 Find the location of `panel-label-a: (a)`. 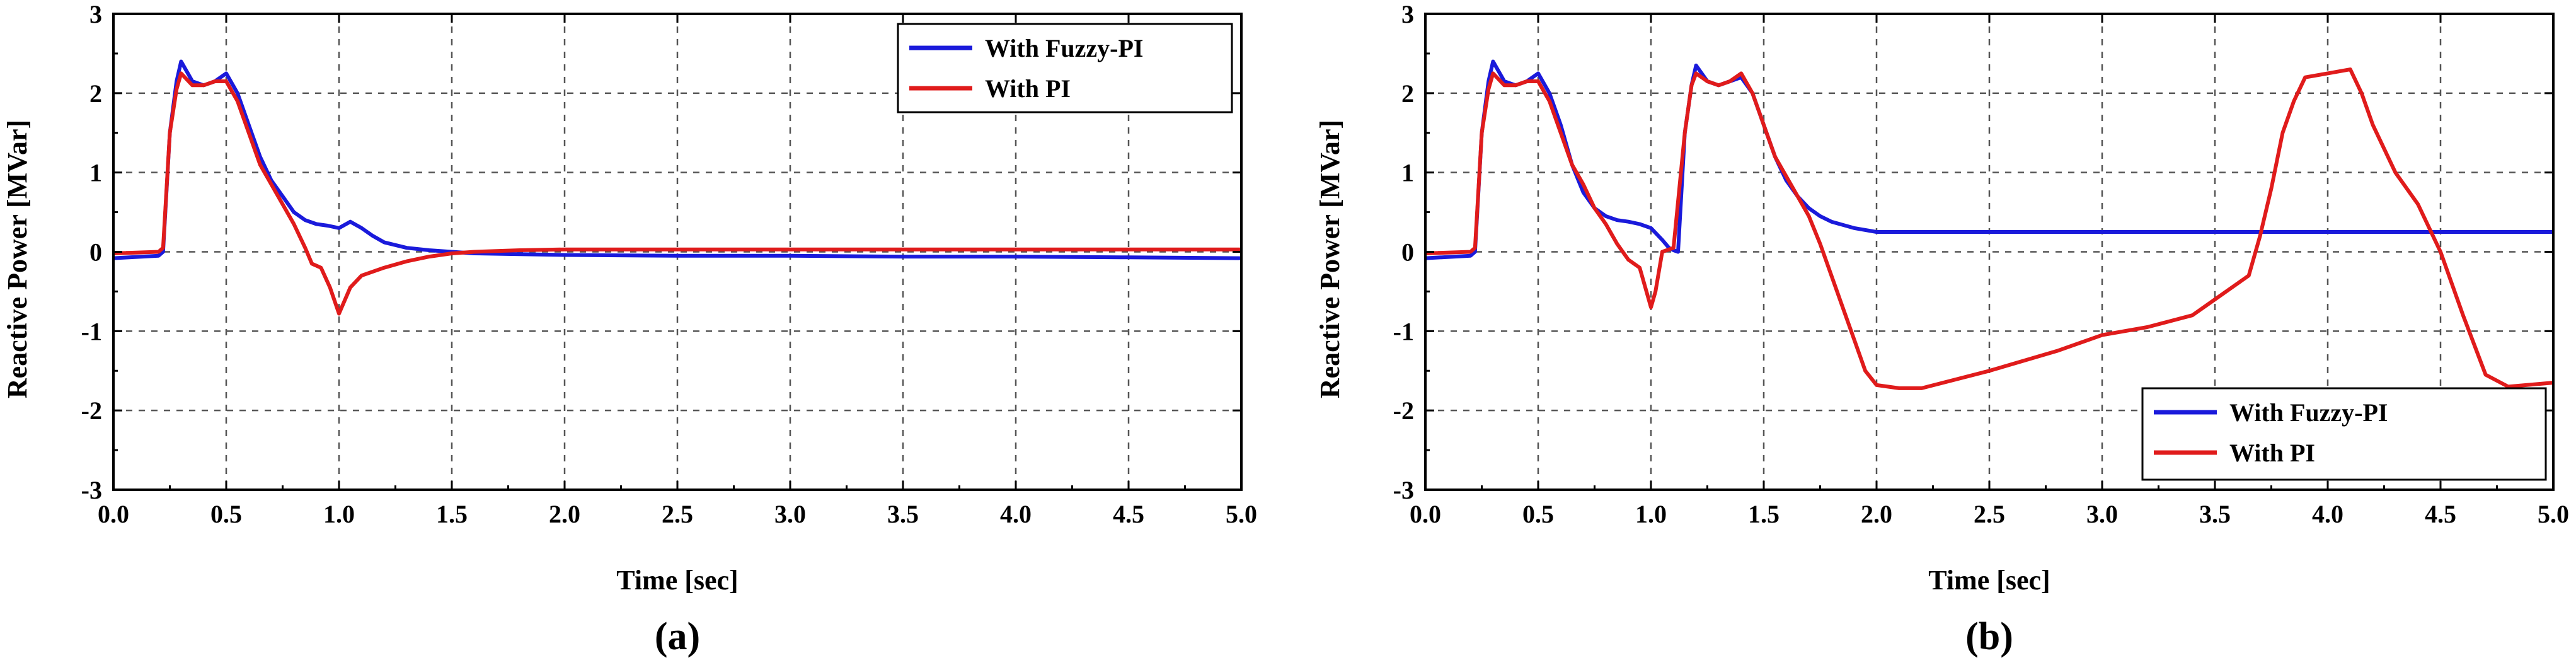

panel-label-a: (a) is located at coordinates (677, 636).